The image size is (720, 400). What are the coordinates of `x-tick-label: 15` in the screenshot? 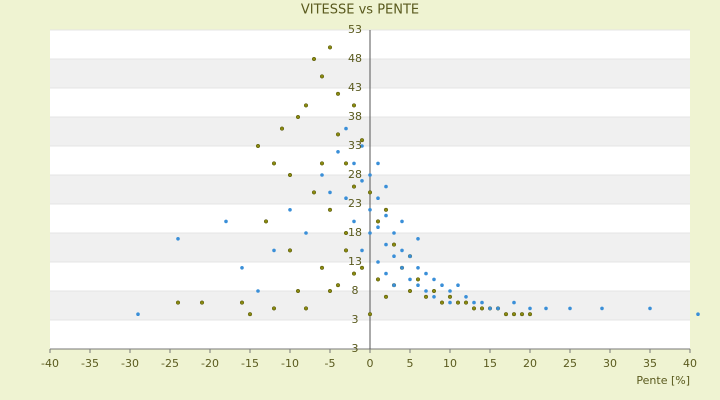 It's located at (490, 363).